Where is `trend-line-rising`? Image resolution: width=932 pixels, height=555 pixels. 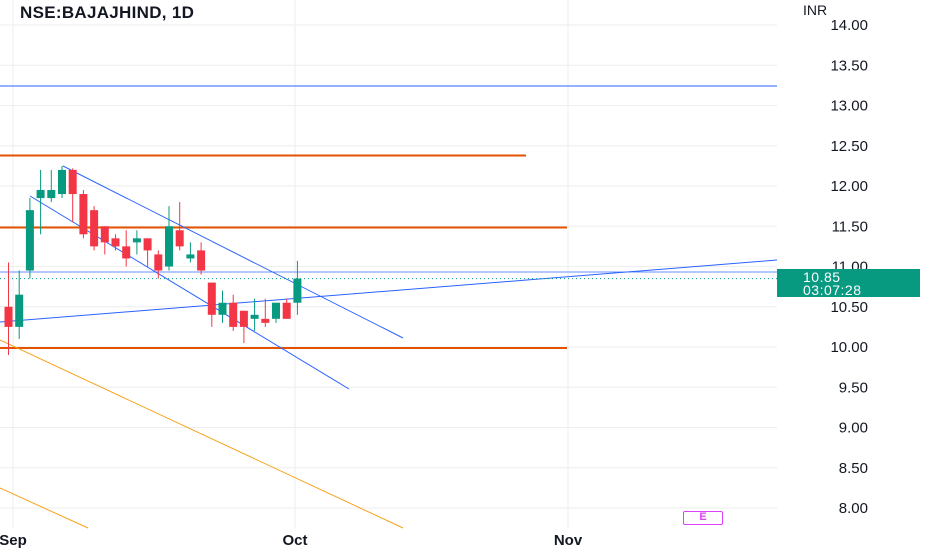
trend-line-rising is located at coordinates (389, 291).